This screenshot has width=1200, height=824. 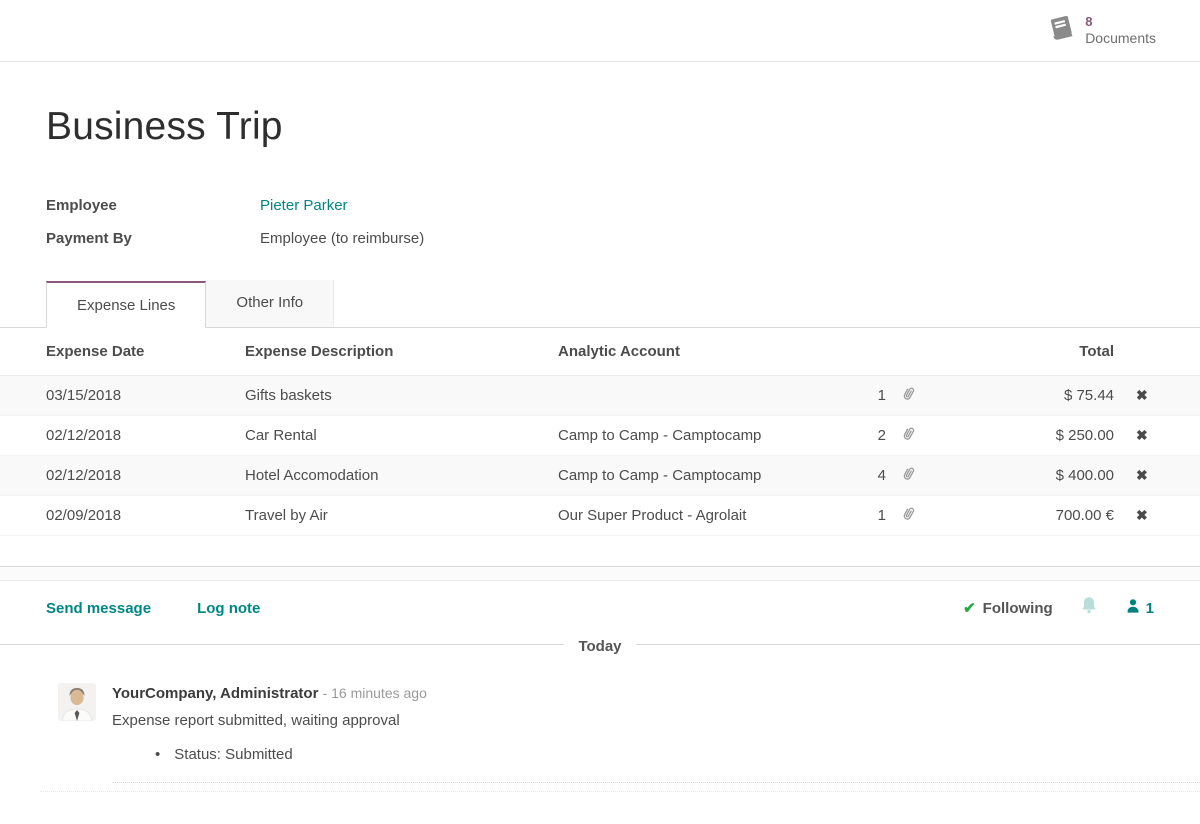 What do you see at coordinates (374, 692) in the screenshot?
I see `message-timestamp: - 16 minutes ago` at bounding box center [374, 692].